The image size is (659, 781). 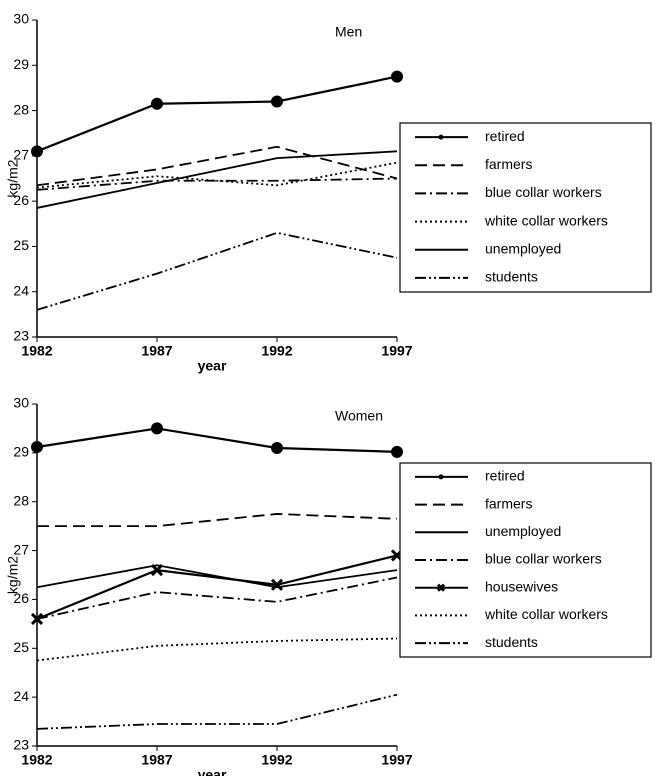 What do you see at coordinates (359, 416) in the screenshot?
I see `chart-title: Women` at bounding box center [359, 416].